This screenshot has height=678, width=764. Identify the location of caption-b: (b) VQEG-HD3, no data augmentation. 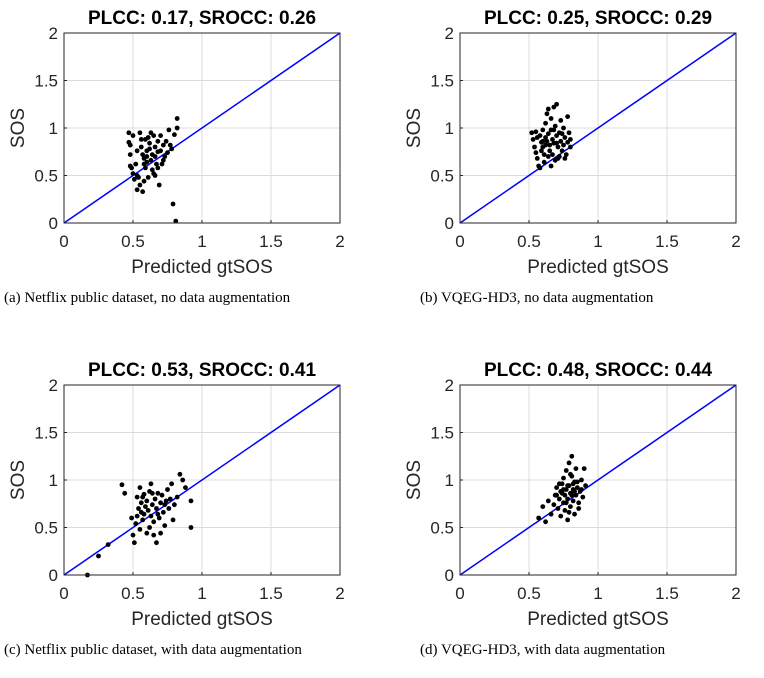
(537, 298).